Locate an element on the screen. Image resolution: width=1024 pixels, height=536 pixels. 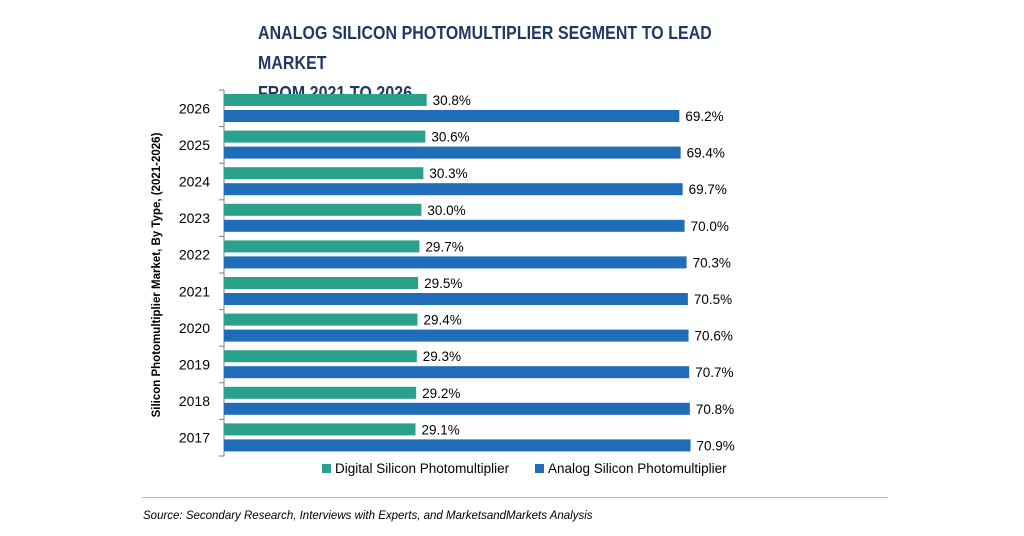
y-tick-label: 2024 is located at coordinates (194, 182).